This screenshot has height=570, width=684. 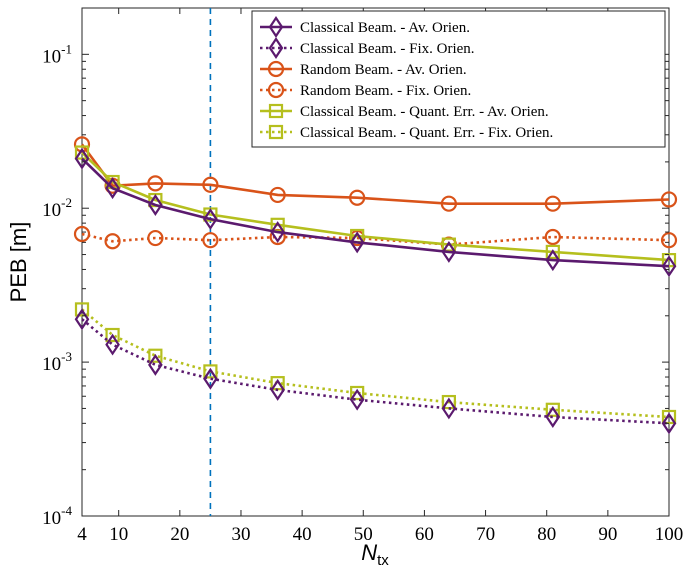 What do you see at coordinates (607, 534) in the screenshot?
I see `x-tick-label: 90` at bounding box center [607, 534].